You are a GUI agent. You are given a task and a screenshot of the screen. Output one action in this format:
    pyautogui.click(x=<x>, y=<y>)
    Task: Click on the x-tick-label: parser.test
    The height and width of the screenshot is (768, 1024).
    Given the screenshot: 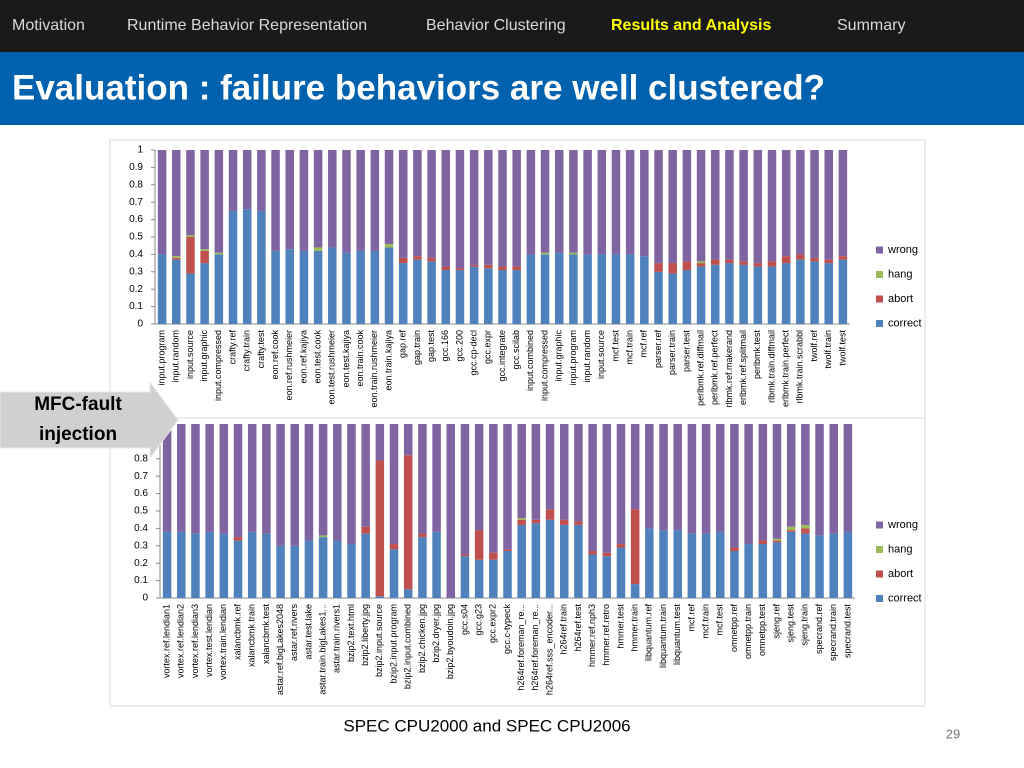 What is the action you would take?
    pyautogui.click(x=686, y=351)
    